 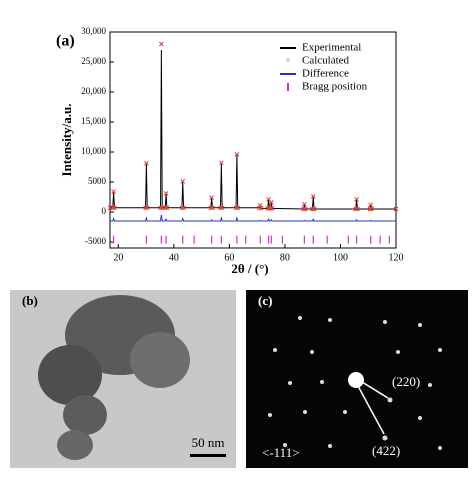 What do you see at coordinates (335, 87) in the screenshot?
I see `legend-label: Bragg position` at bounding box center [335, 87].